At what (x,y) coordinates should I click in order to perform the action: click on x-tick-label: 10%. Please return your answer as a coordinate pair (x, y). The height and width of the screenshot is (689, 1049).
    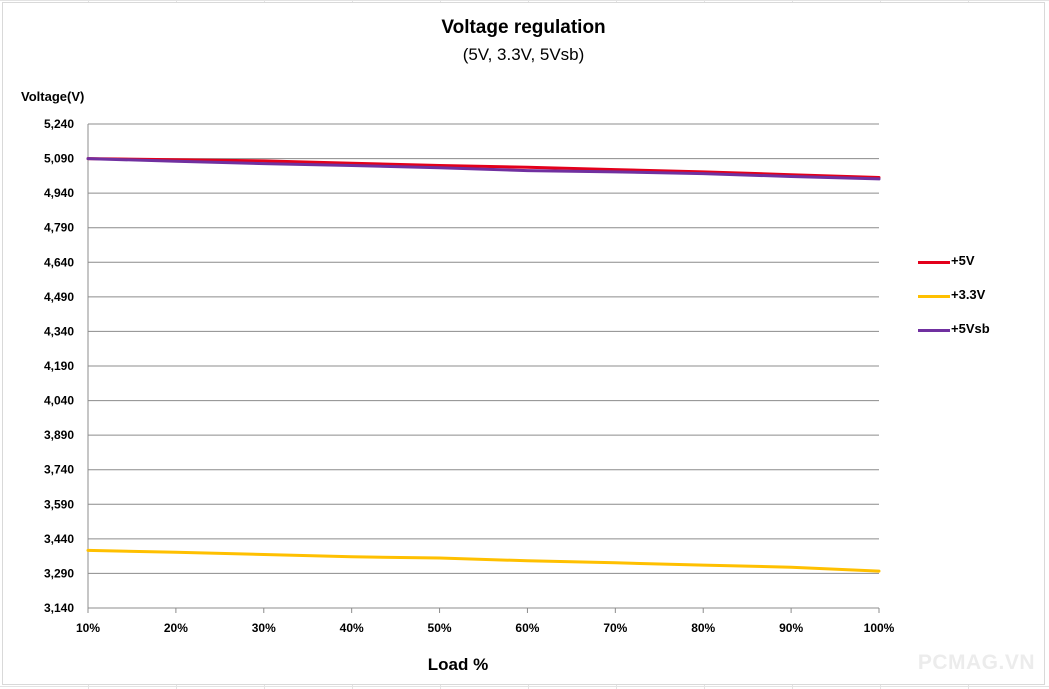
    Looking at the image, I should click on (88, 628).